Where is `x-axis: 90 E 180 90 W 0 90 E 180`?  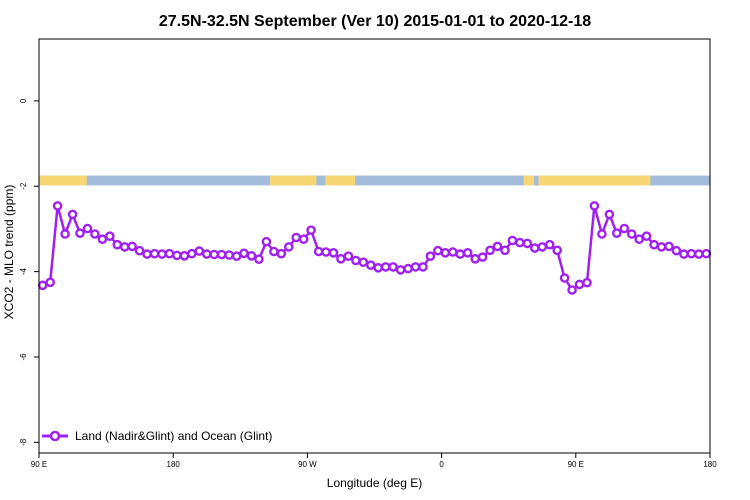 x-axis: 90 E 180 90 W 0 90 E 180 is located at coordinates (374, 461).